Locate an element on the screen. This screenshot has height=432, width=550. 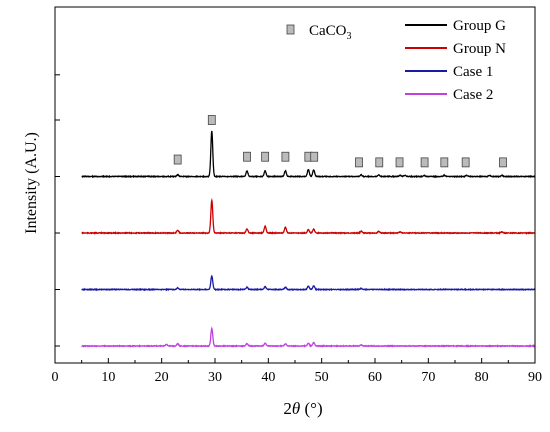
x-tick-label-10: 10 is located at coordinates (108, 377).